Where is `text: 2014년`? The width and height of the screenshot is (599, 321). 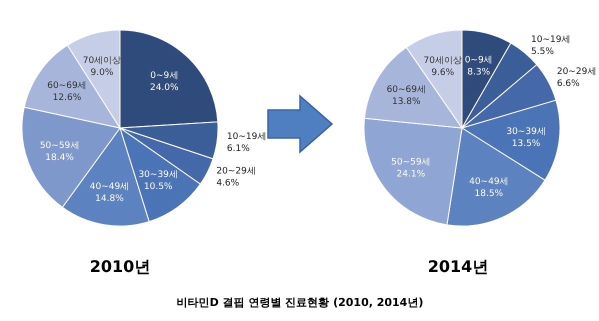
text: 2014년 is located at coordinates (458, 266).